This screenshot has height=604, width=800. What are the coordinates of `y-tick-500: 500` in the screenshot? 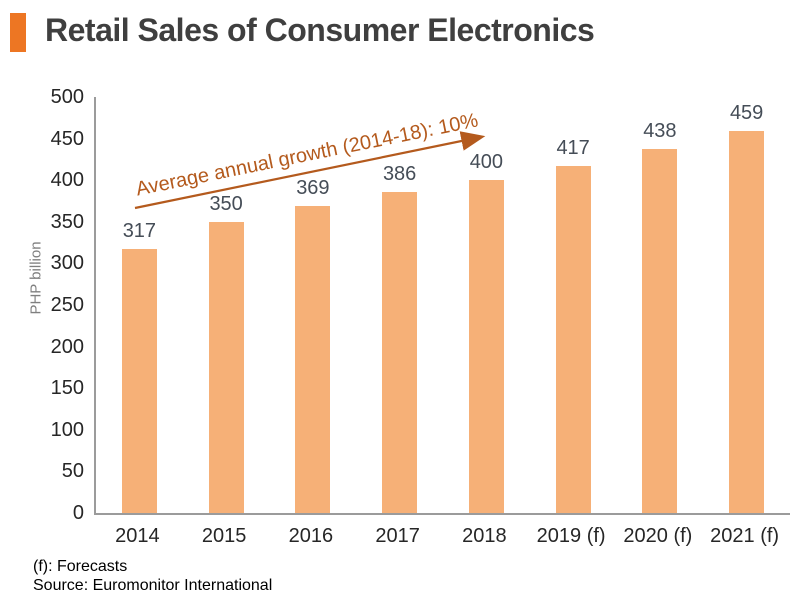 It's located at (67, 97).